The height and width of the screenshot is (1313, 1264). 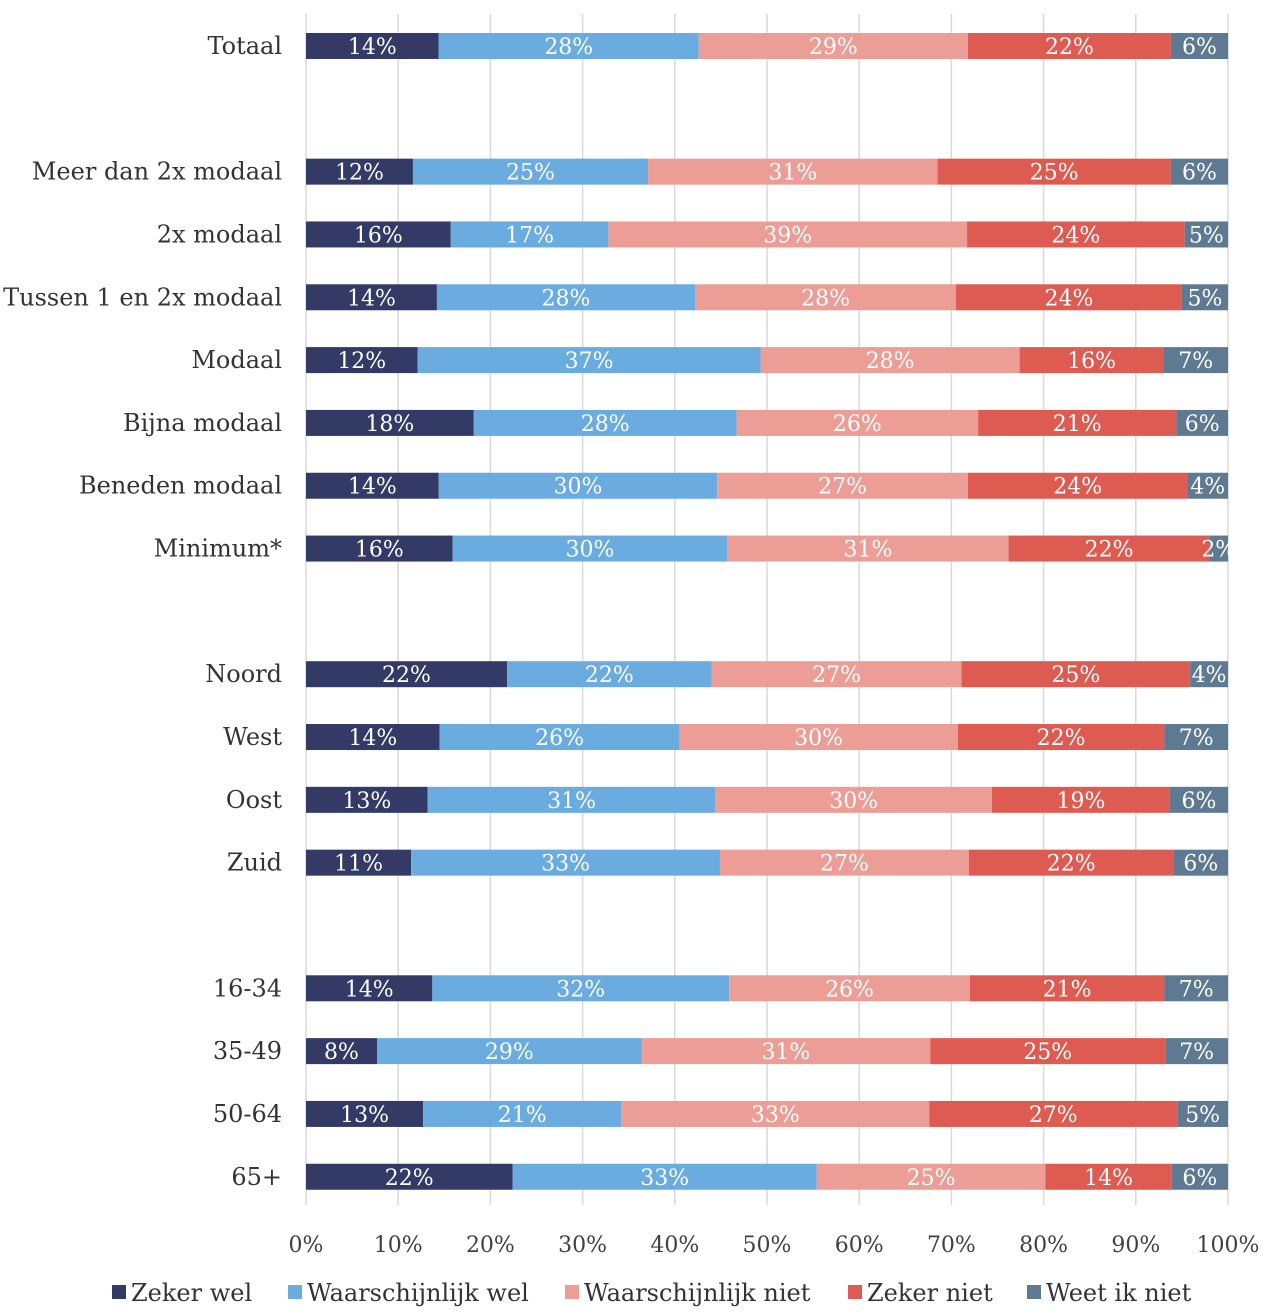 I want to click on legend-label: Waarschijnlijk niet, so click(x=697, y=1293).